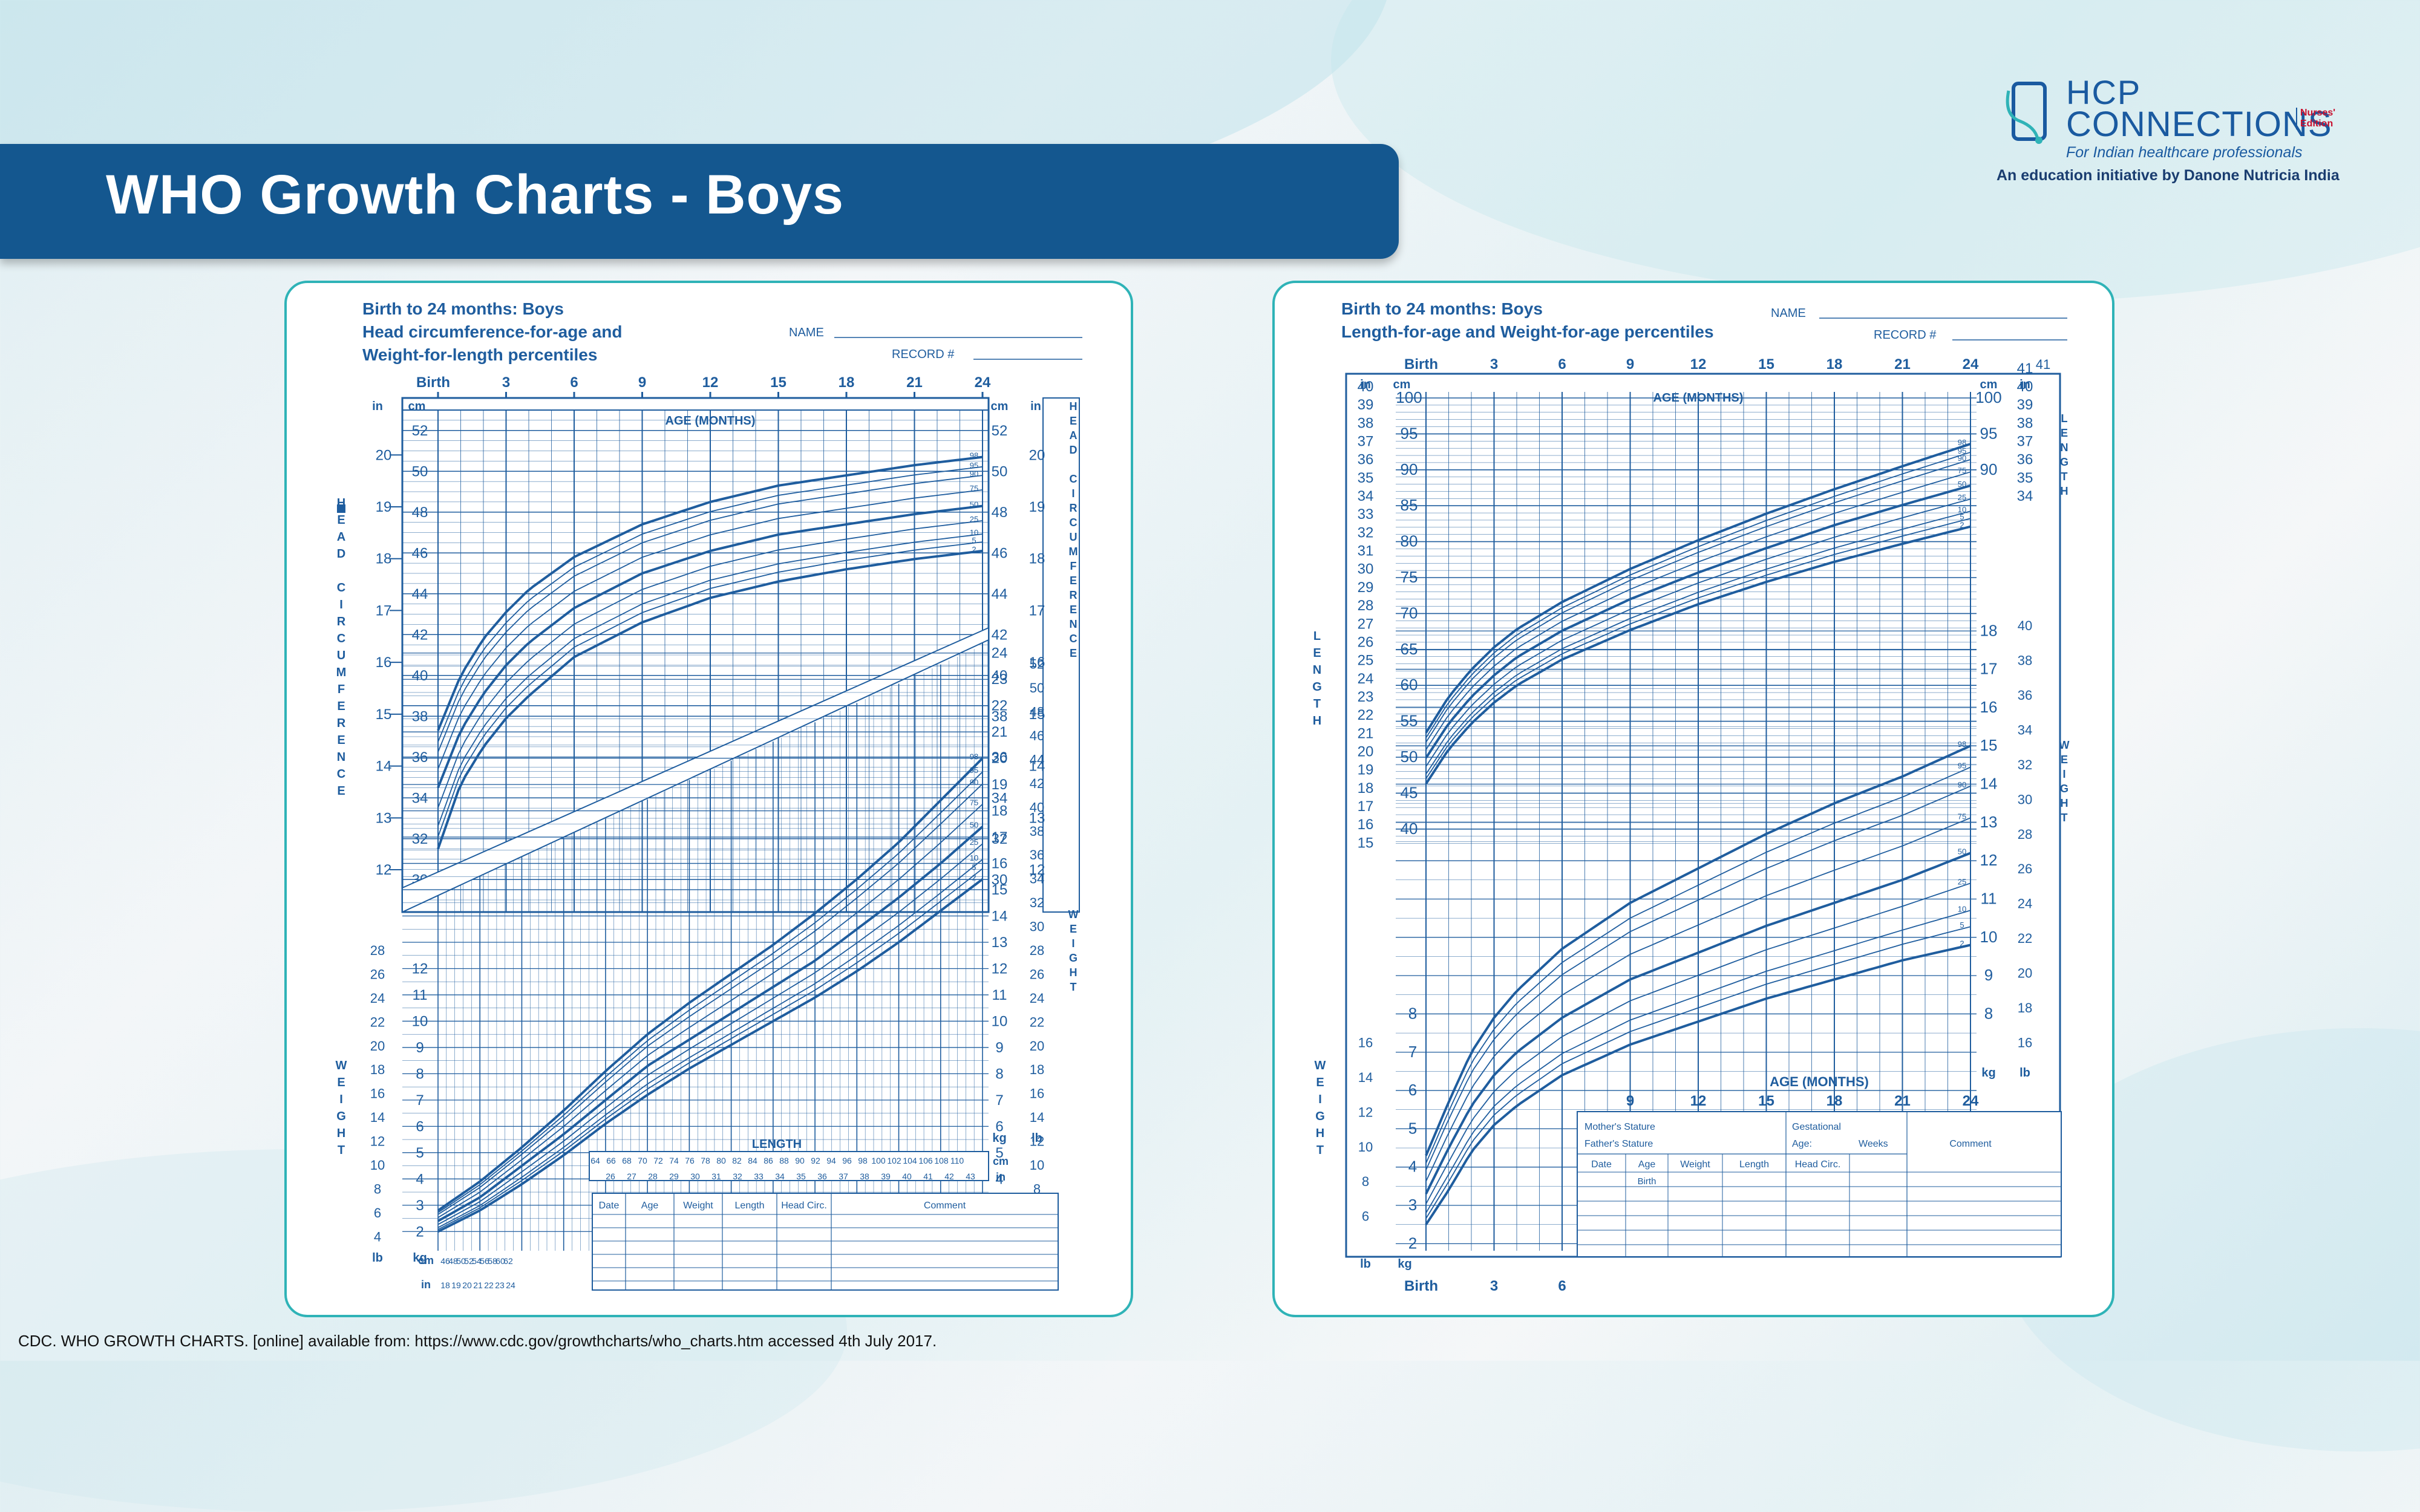 This screenshot has height=1512, width=2420. What do you see at coordinates (910, 1160) in the screenshot?
I see `length-cm-tick: 104` at bounding box center [910, 1160].